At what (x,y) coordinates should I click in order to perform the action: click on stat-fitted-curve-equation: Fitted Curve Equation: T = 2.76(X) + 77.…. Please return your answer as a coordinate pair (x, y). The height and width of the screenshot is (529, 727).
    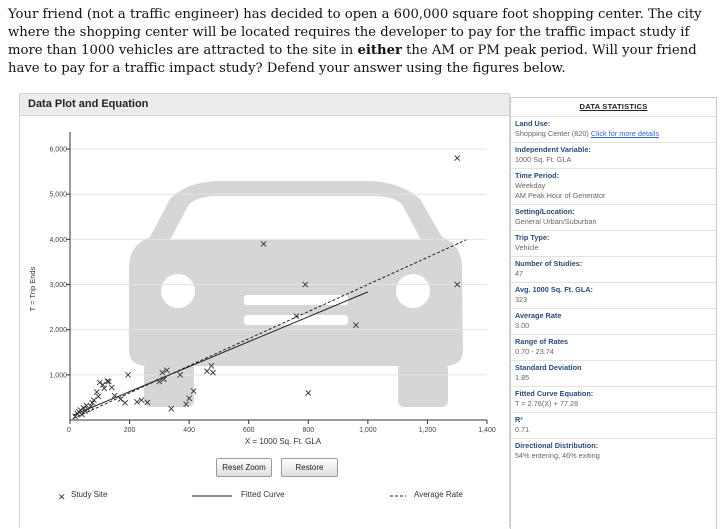
    Looking at the image, I should click on (613, 399).